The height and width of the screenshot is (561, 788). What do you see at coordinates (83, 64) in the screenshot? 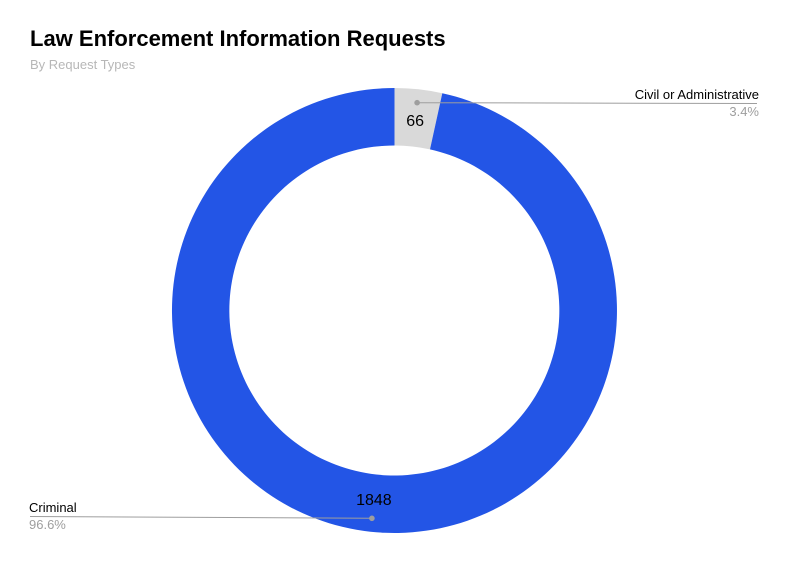
I see `chart-subtitle: By Request Types` at bounding box center [83, 64].